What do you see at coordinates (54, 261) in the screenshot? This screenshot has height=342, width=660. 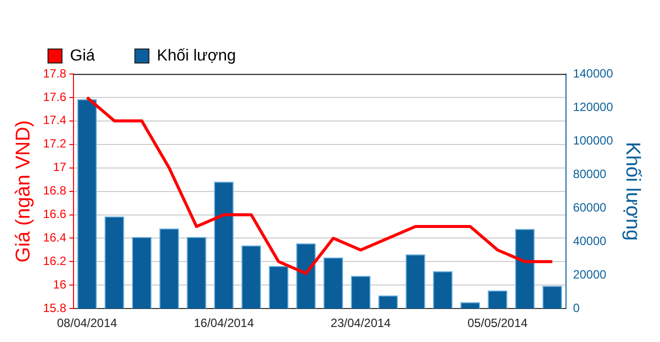 I see `y-tick-label: 16.2` at bounding box center [54, 261].